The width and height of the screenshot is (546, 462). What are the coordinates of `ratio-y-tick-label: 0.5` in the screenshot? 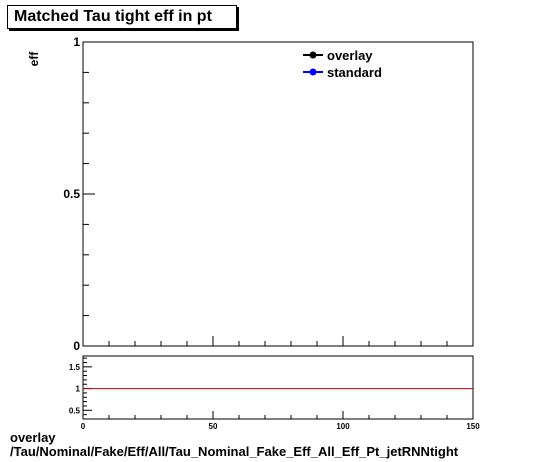 It's located at (75, 410).